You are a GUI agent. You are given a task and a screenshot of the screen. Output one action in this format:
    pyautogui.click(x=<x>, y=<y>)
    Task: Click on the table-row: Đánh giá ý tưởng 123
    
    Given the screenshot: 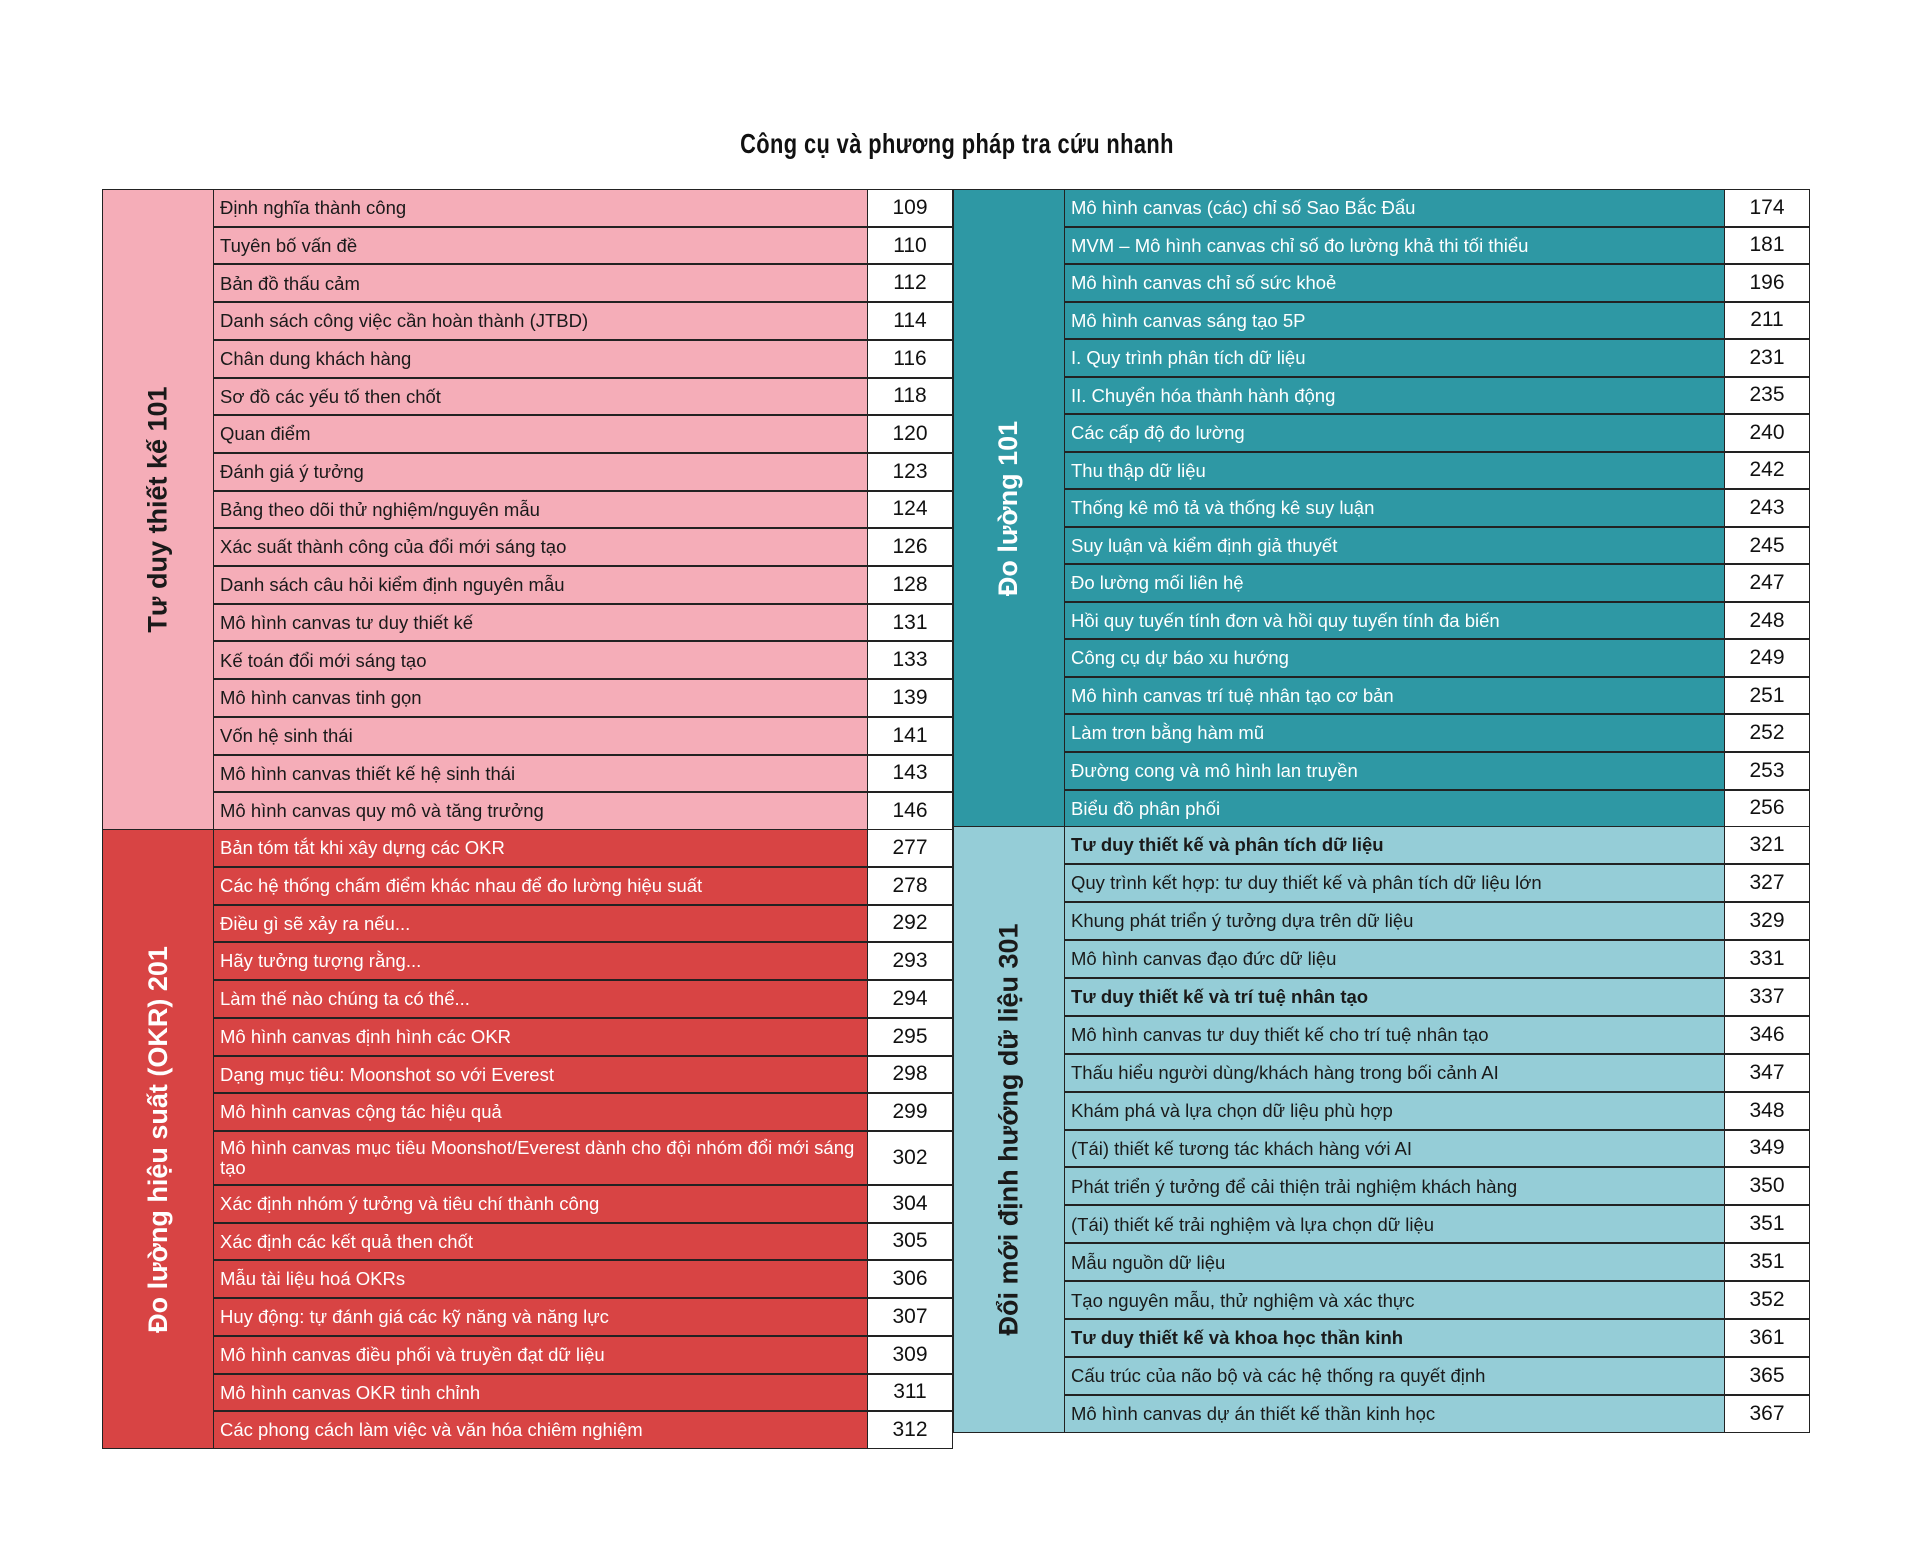 What is the action you would take?
    pyautogui.click(x=583, y=472)
    